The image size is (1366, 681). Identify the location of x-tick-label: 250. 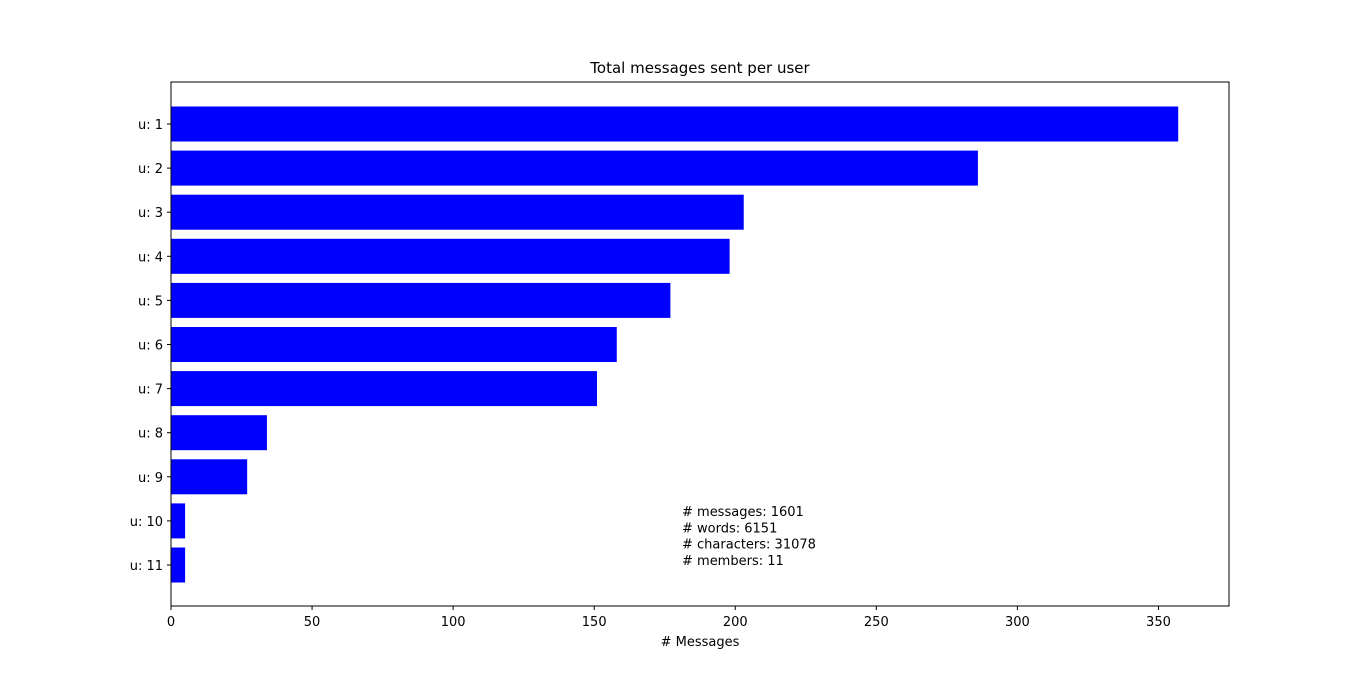
(876, 622).